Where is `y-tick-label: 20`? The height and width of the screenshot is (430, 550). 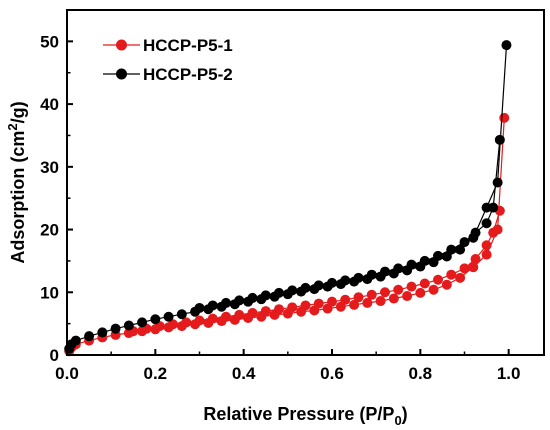
y-tick-label: 20 is located at coordinates (49, 230).